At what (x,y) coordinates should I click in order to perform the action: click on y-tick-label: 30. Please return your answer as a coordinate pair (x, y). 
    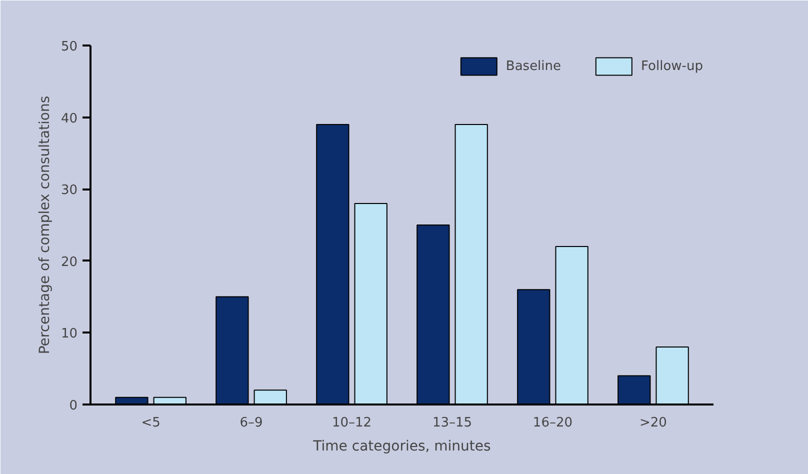
    Looking at the image, I should click on (69, 190).